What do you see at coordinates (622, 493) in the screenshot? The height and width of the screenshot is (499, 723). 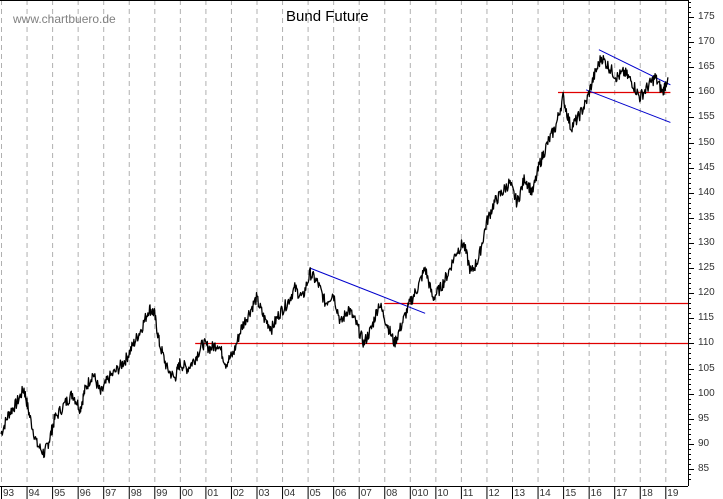 I see `x-tick-label: 17` at bounding box center [622, 493].